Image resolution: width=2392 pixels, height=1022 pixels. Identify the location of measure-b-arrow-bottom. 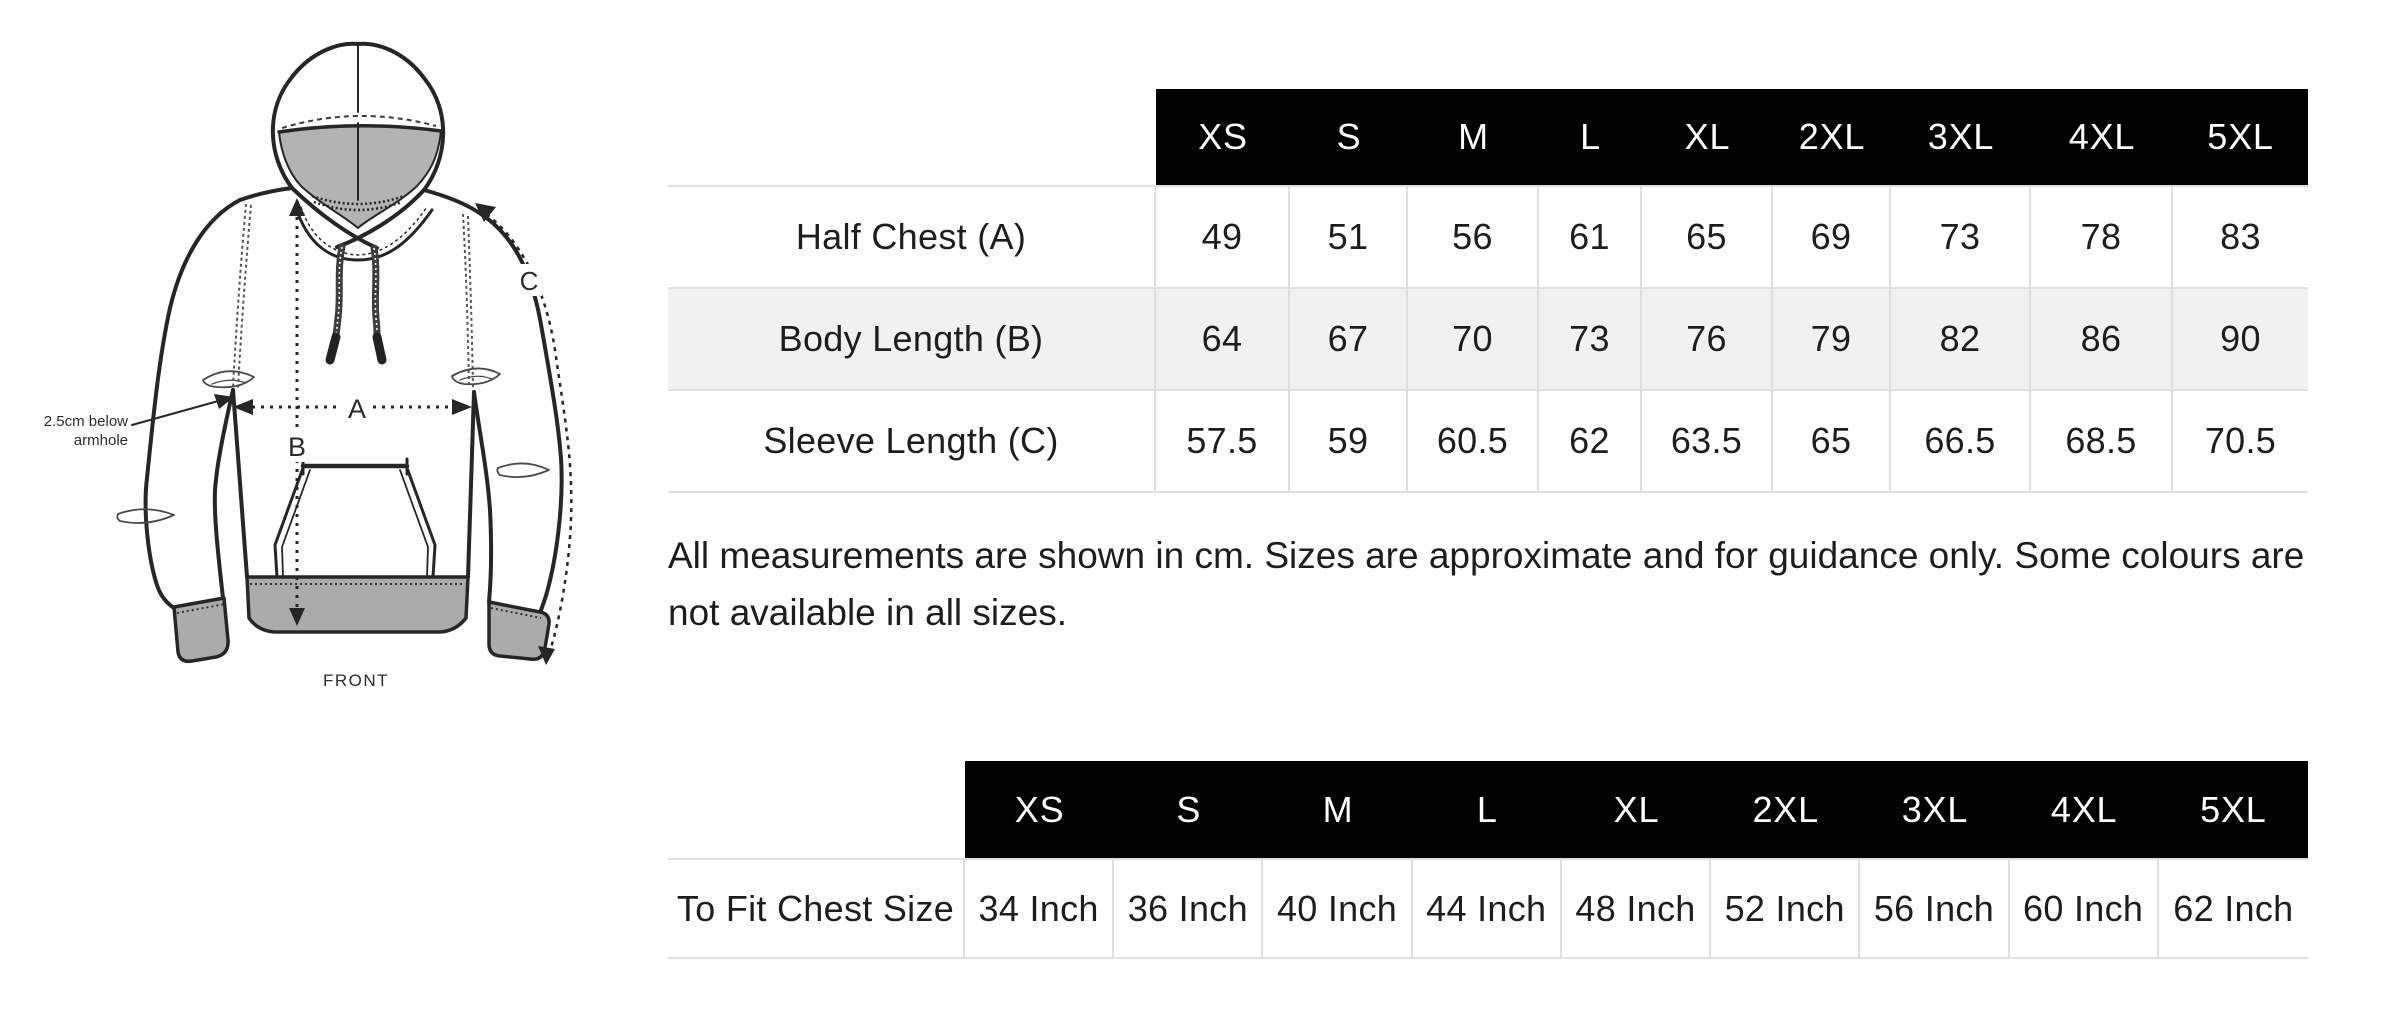
(297, 617).